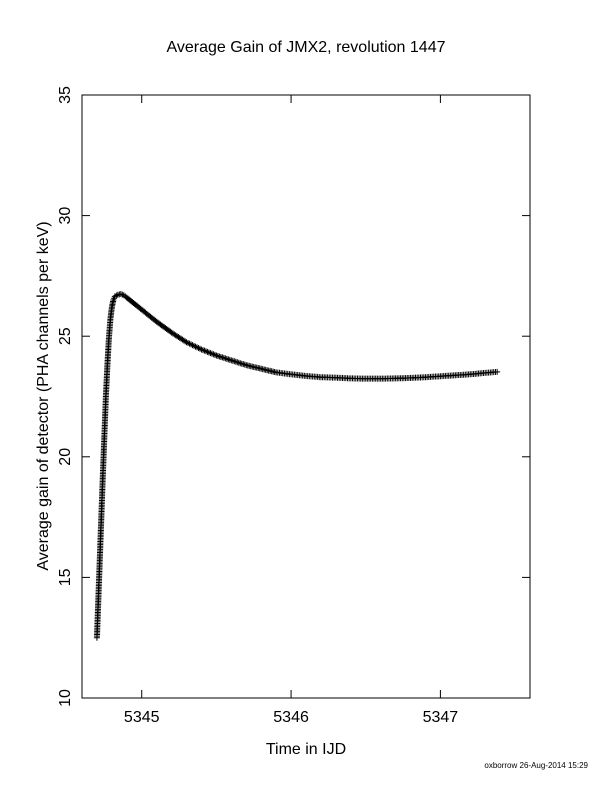 The width and height of the screenshot is (612, 792). Describe the element at coordinates (441, 717) in the screenshot. I see `x-tick-label: 5347` at that location.